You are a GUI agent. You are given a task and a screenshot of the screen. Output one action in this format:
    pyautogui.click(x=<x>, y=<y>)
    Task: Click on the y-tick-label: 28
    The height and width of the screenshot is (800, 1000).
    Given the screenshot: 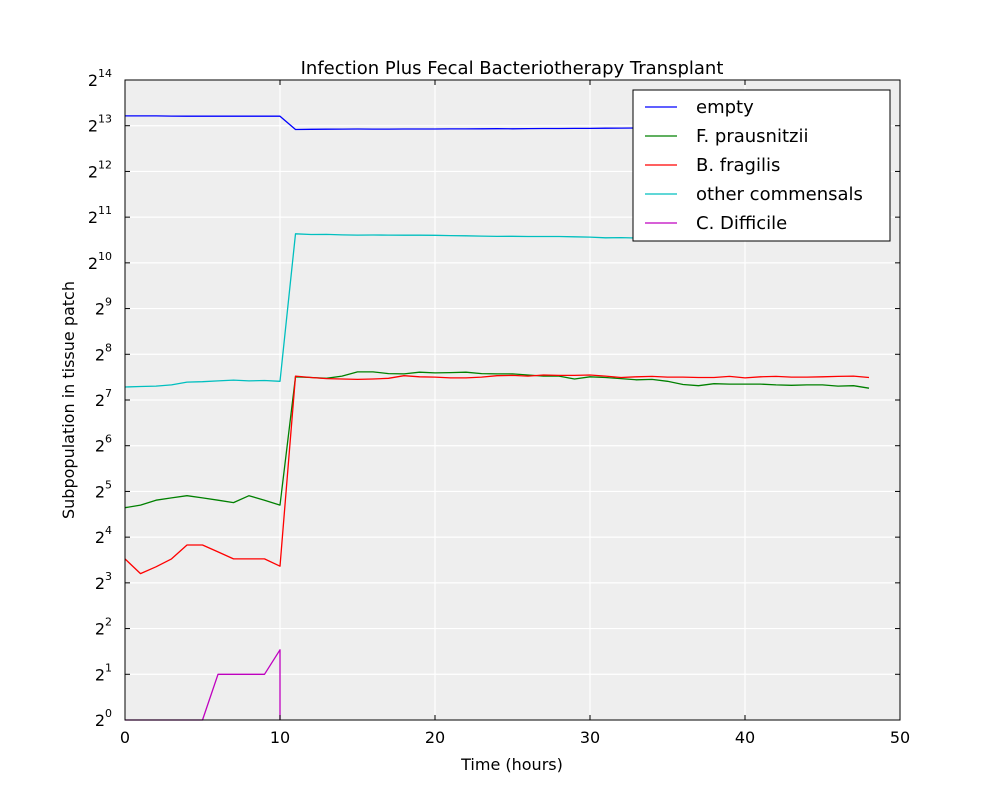 What is the action you would take?
    pyautogui.click(x=103, y=352)
    